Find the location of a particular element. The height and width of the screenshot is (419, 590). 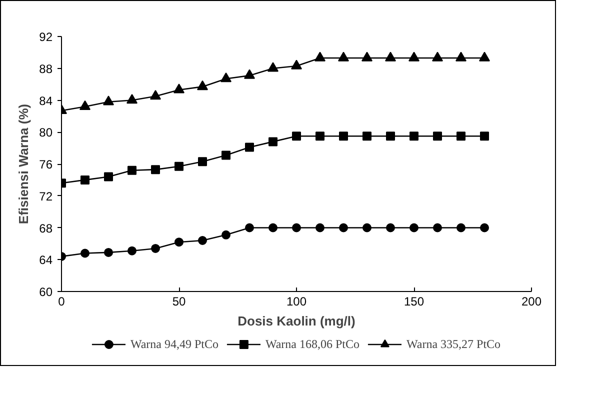

legend-label: Warna 335,27 PtCo is located at coordinates (453, 344).